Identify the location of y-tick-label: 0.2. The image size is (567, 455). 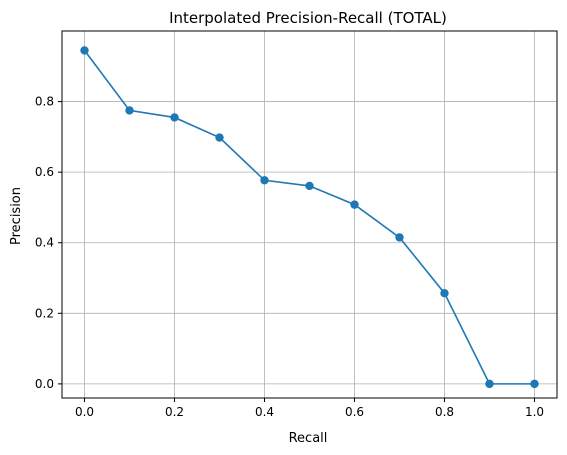
(44, 313).